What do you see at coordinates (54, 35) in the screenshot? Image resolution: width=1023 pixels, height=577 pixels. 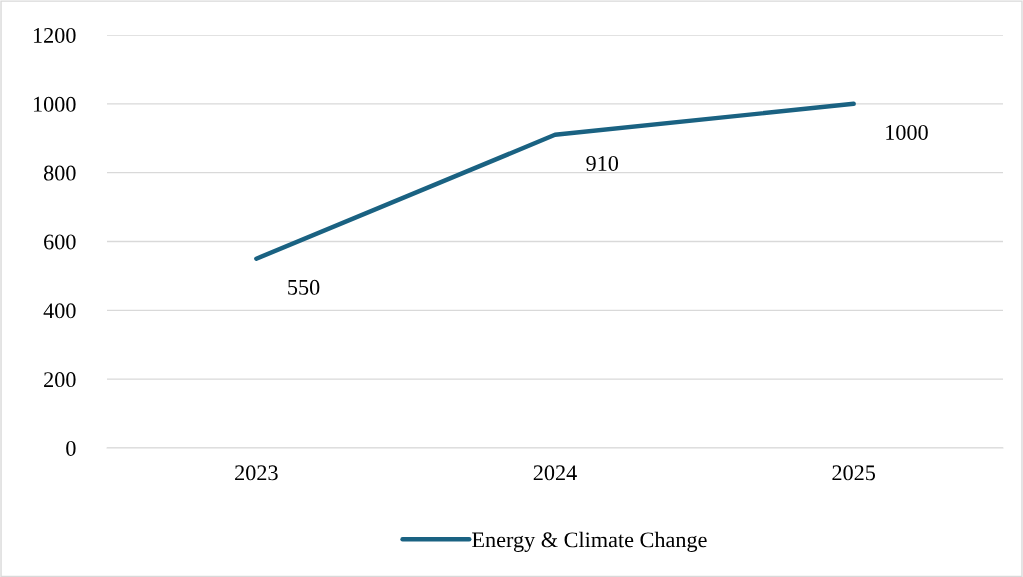 I see `y-tick-label: 1200` at bounding box center [54, 35].